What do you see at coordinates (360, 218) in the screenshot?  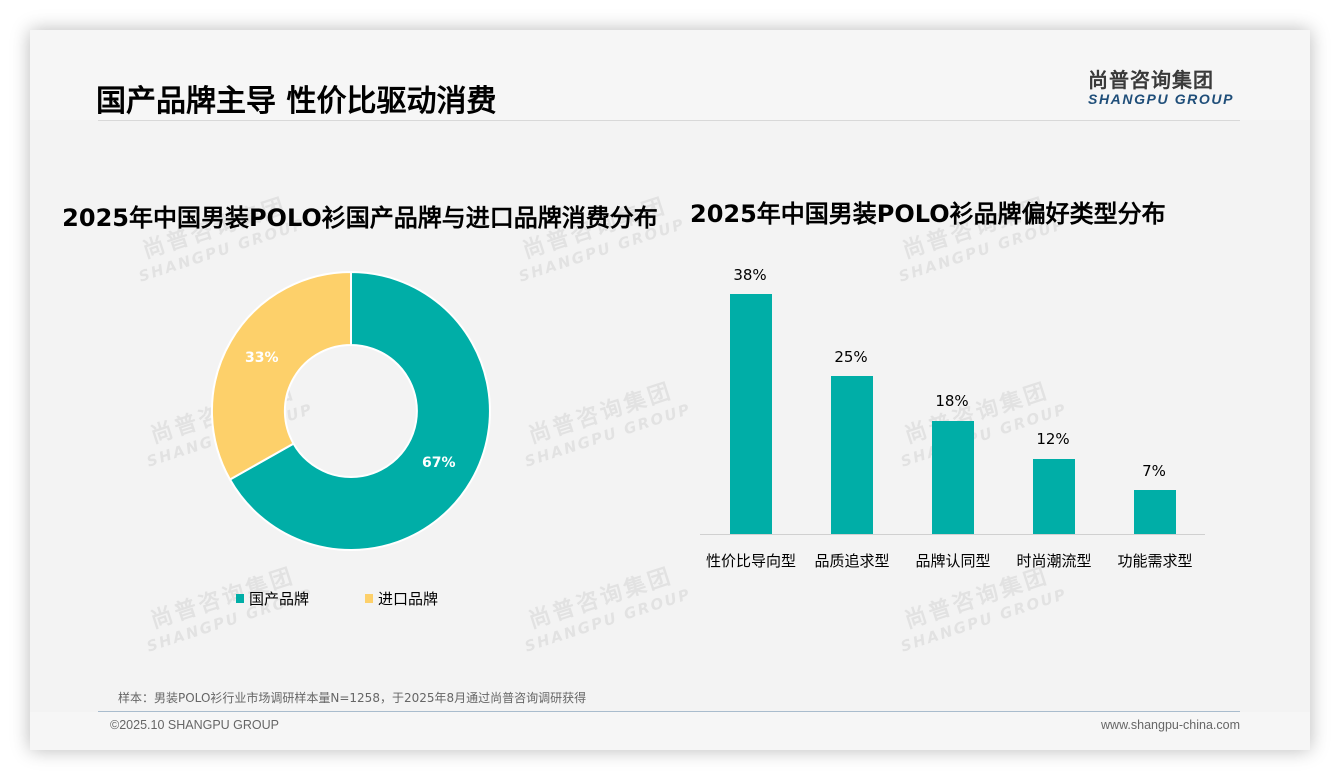 I see `donut-chart-title: 2025年中国男装POLO衫国产品牌与进口品牌消费分布` at bounding box center [360, 218].